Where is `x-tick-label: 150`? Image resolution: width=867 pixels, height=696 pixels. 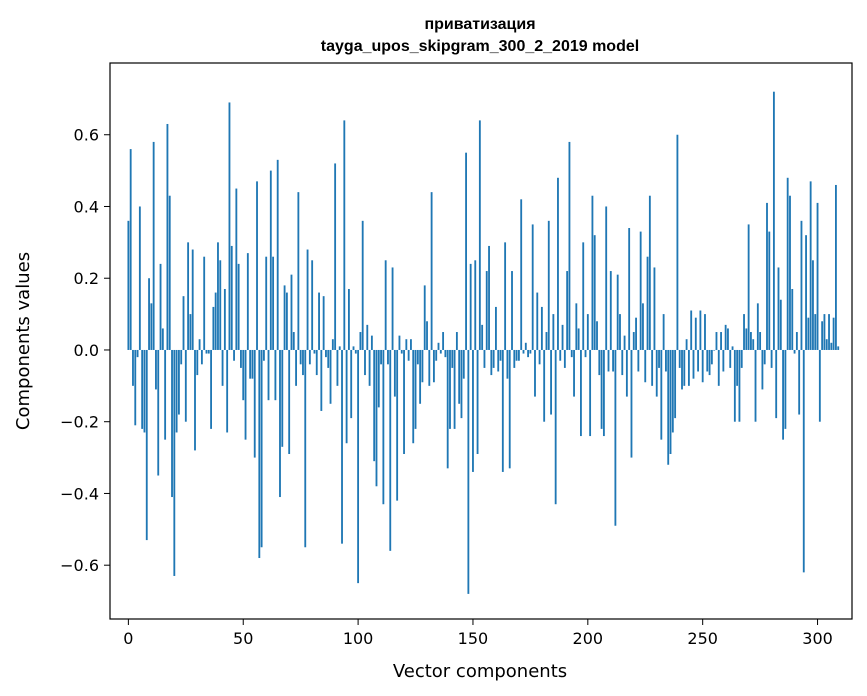 x-tick-label: 150 is located at coordinates (473, 638).